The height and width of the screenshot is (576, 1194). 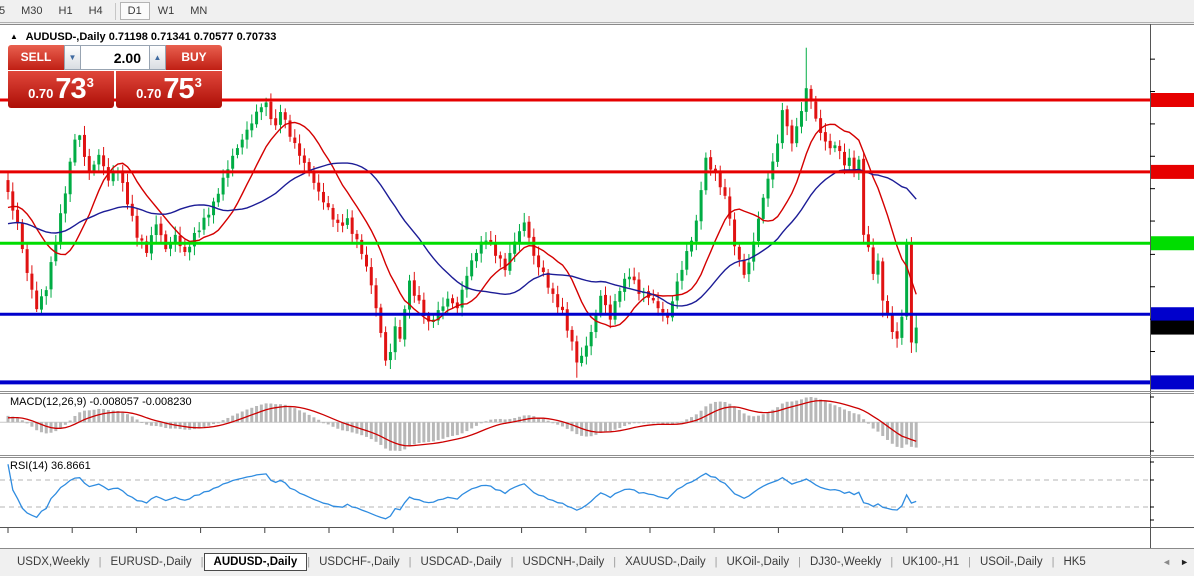 What do you see at coordinates (36, 57) in the screenshot?
I see `sell-button: SELL` at bounding box center [36, 57].